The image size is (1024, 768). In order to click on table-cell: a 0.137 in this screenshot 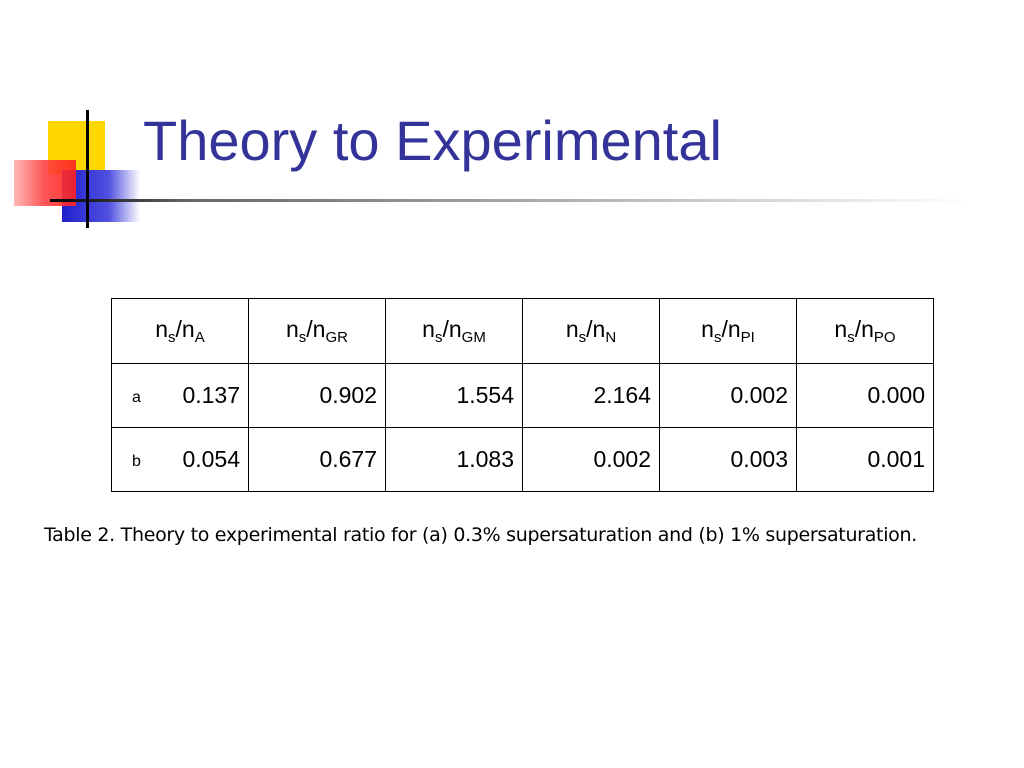, I will do `click(180, 395)`.